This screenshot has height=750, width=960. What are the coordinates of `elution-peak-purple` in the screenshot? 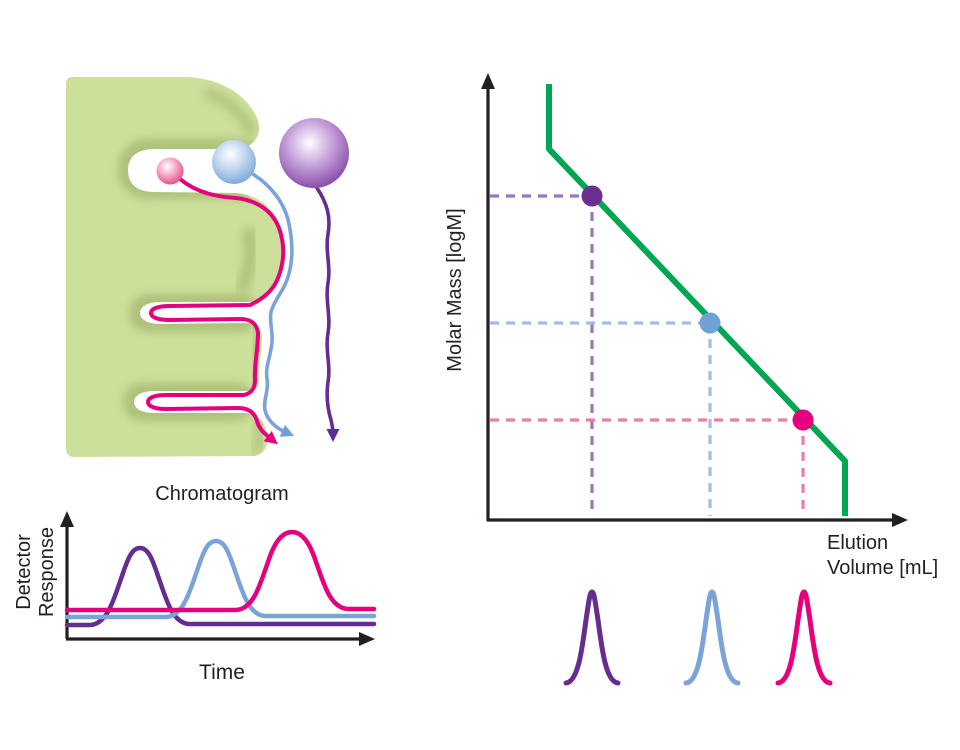 It's located at (592, 637).